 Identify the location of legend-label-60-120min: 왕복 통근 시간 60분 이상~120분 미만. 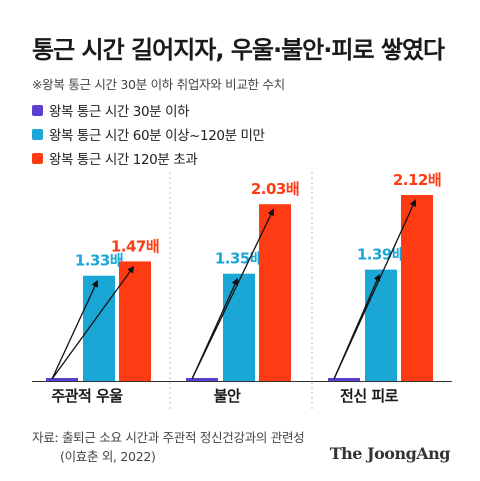
(157, 136).